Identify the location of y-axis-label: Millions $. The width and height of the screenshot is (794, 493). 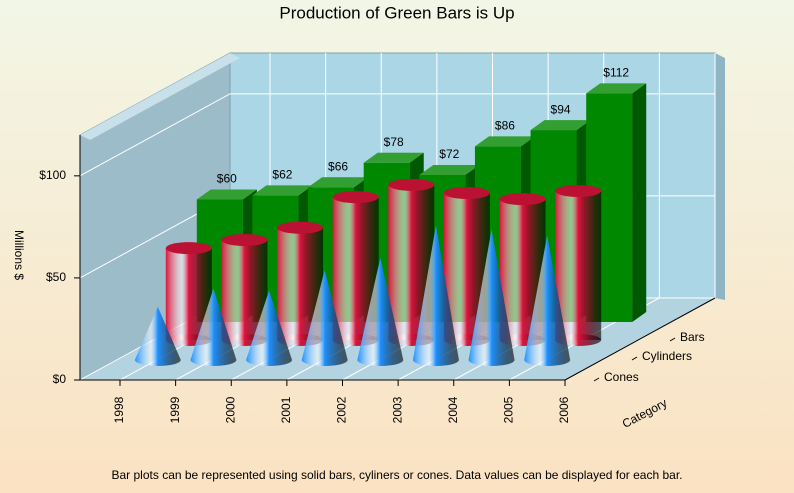
(19, 255).